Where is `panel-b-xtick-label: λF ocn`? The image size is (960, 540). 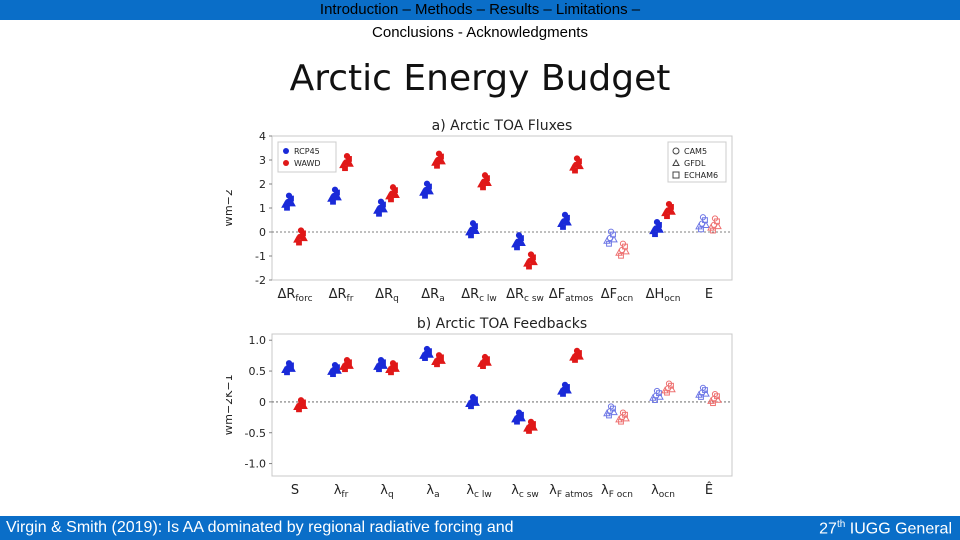 panel-b-xtick-label: λF ocn is located at coordinates (617, 491).